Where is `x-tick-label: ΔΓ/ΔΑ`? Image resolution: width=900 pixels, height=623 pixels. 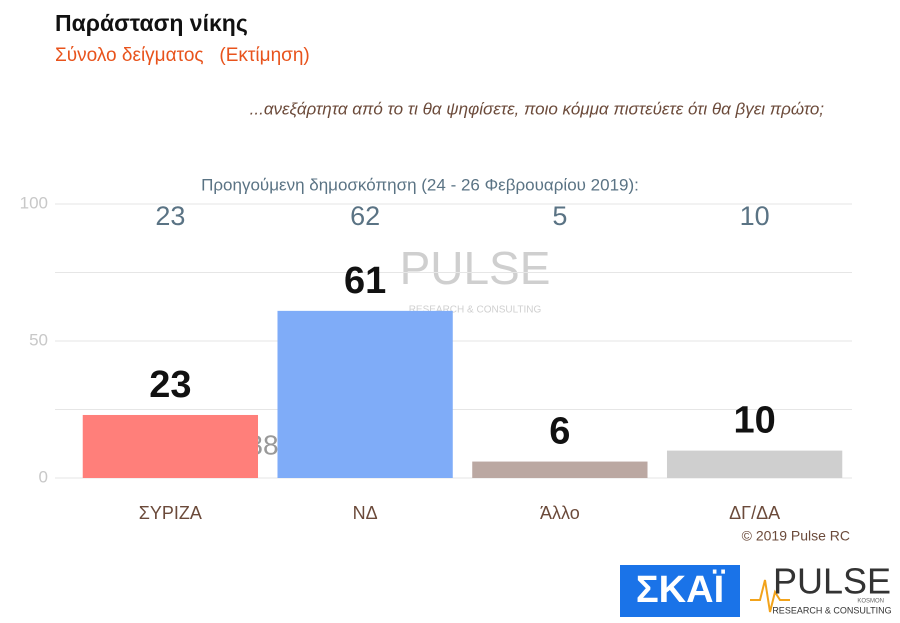
x-tick-label: ΔΓ/ΔΑ is located at coordinates (754, 513).